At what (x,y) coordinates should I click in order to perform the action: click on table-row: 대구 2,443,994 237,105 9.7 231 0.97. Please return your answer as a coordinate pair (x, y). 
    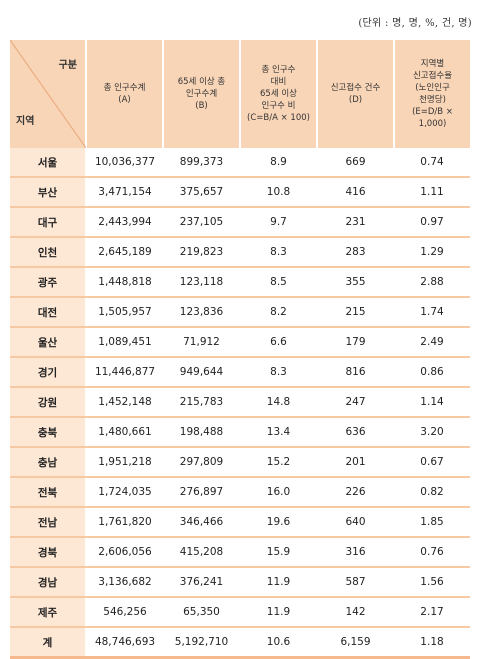
    Looking at the image, I should click on (240, 222).